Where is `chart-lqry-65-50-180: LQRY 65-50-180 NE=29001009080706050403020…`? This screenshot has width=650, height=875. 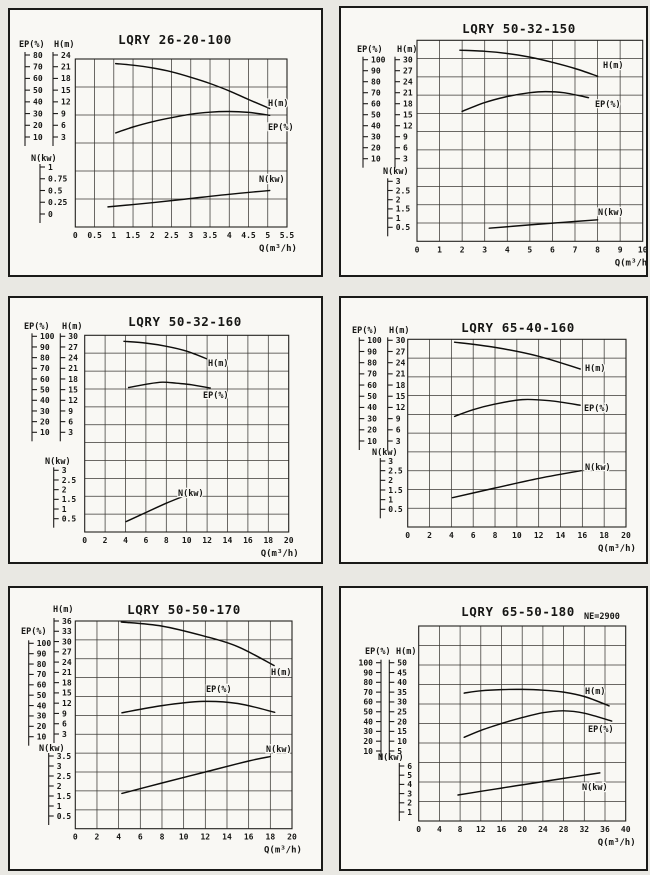 chart-lqry-65-50-180: LQRY 65-50-180 NE=29001009080706050403020… is located at coordinates (497, 726).